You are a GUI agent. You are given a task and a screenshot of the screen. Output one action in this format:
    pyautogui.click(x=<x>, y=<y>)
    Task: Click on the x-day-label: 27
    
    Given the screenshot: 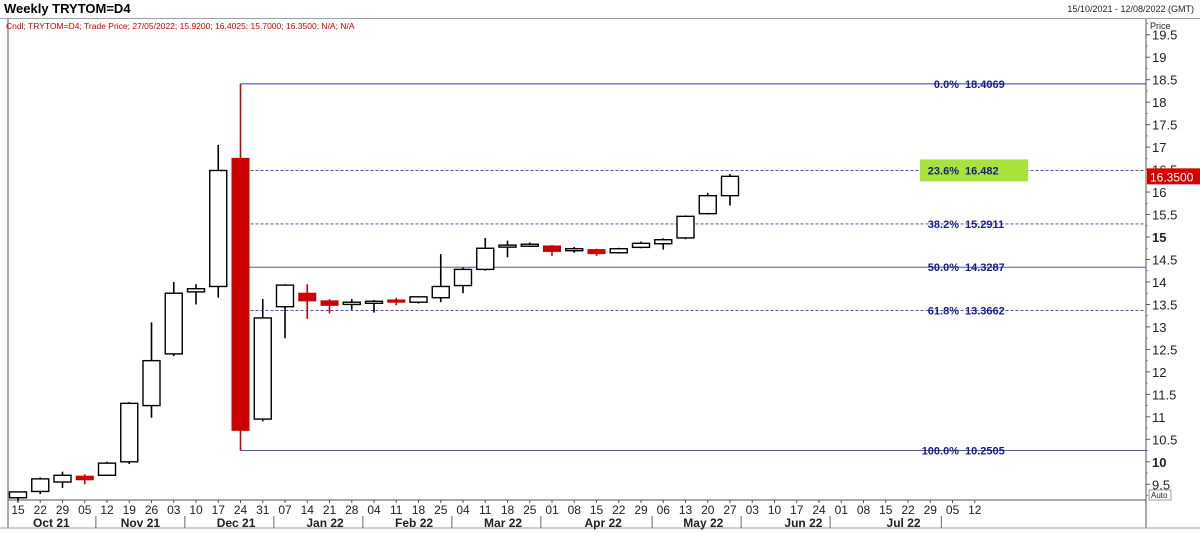 What is the action you would take?
    pyautogui.click(x=730, y=510)
    